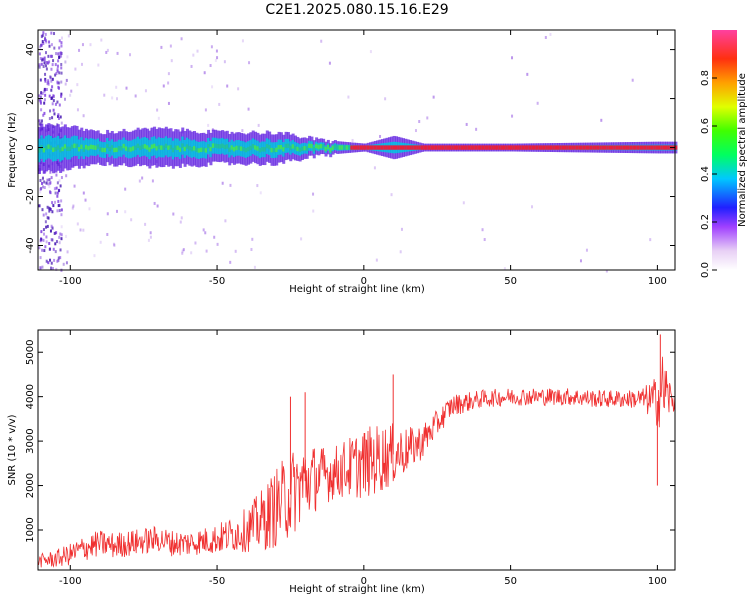 This screenshot has height=600, width=750. Describe the element at coordinates (742, 150) in the screenshot. I see `colorbar-label: Normalized spectral amplitude` at that location.